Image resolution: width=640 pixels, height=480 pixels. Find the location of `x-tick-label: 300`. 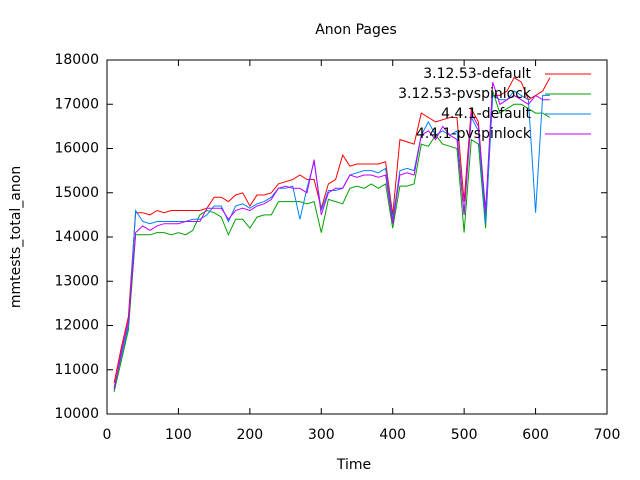

x-tick-label: 300 is located at coordinates (321, 435).